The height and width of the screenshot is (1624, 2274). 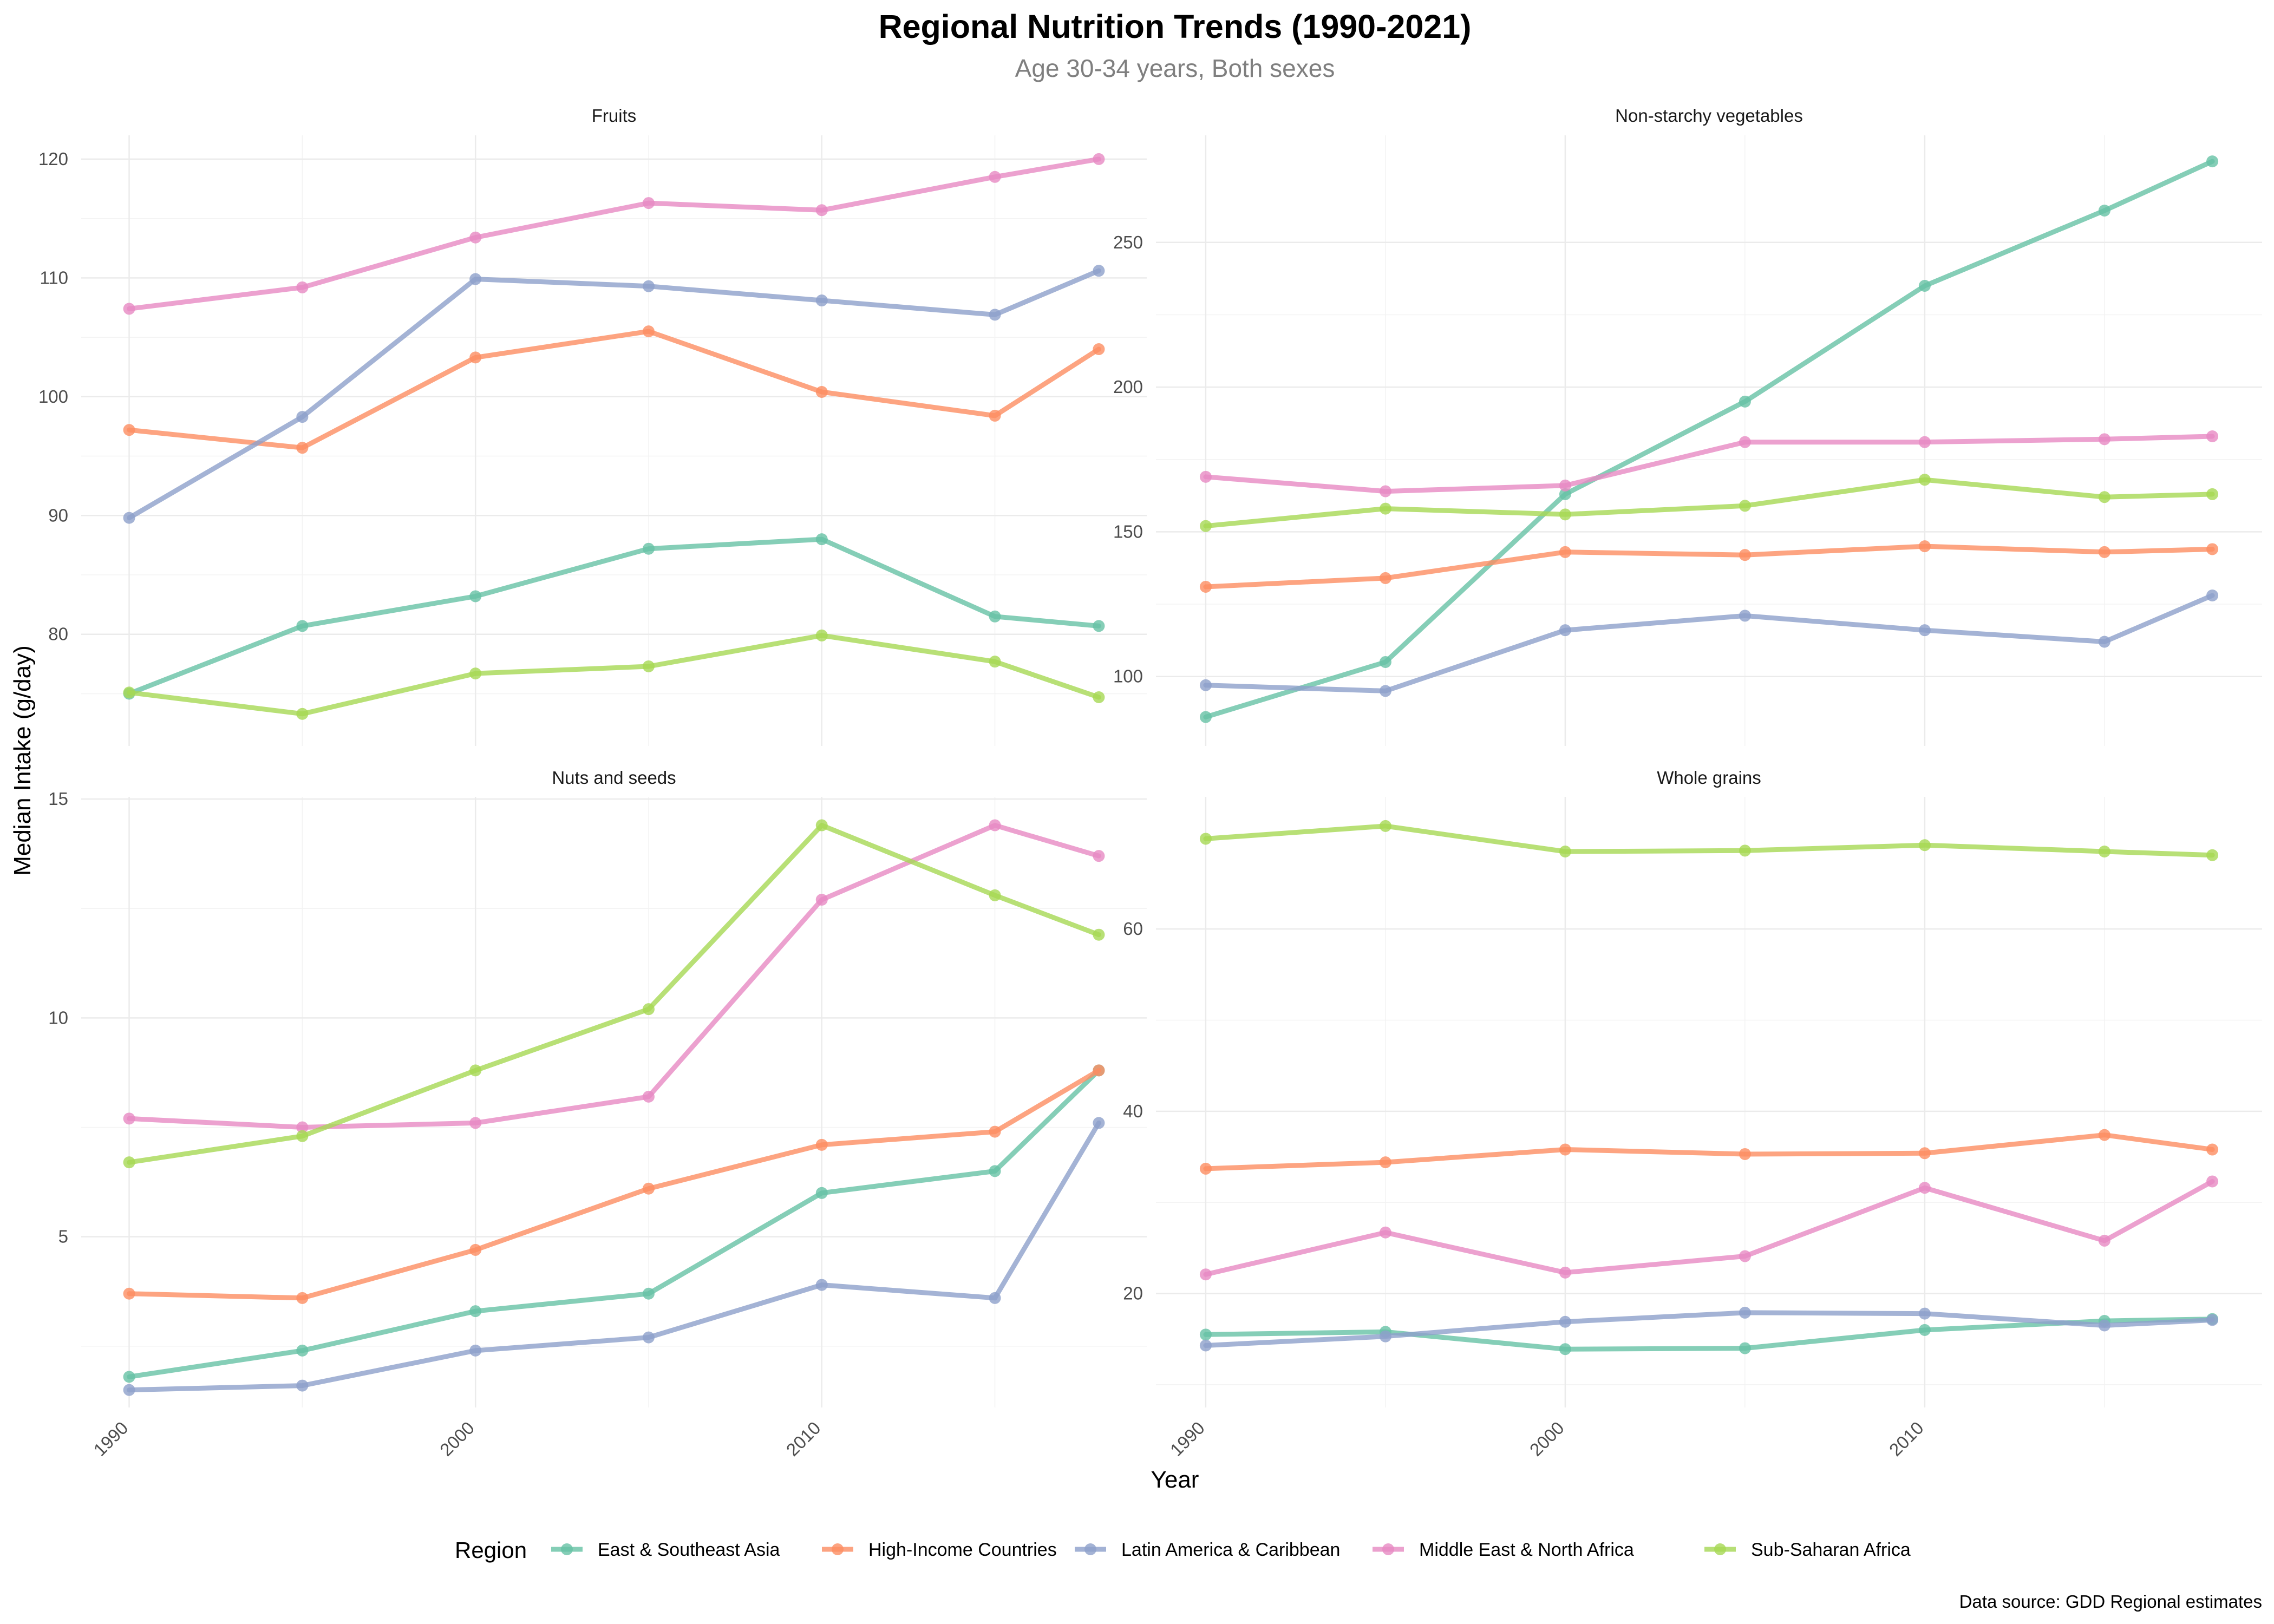 What do you see at coordinates (689, 1550) in the screenshot?
I see `legend-label: East & Southeast Asia` at bounding box center [689, 1550].